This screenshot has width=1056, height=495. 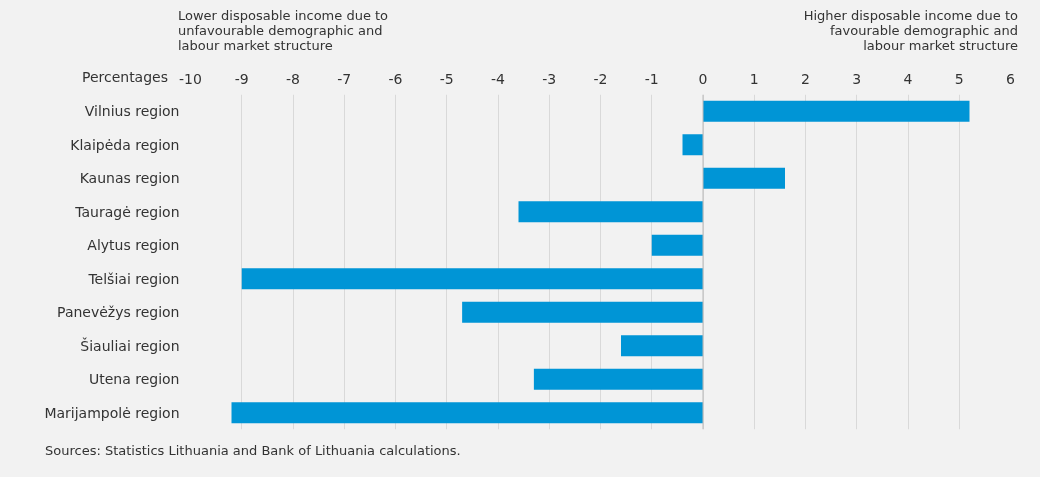 I want to click on x-tick-label: -9, so click(x=241, y=78).